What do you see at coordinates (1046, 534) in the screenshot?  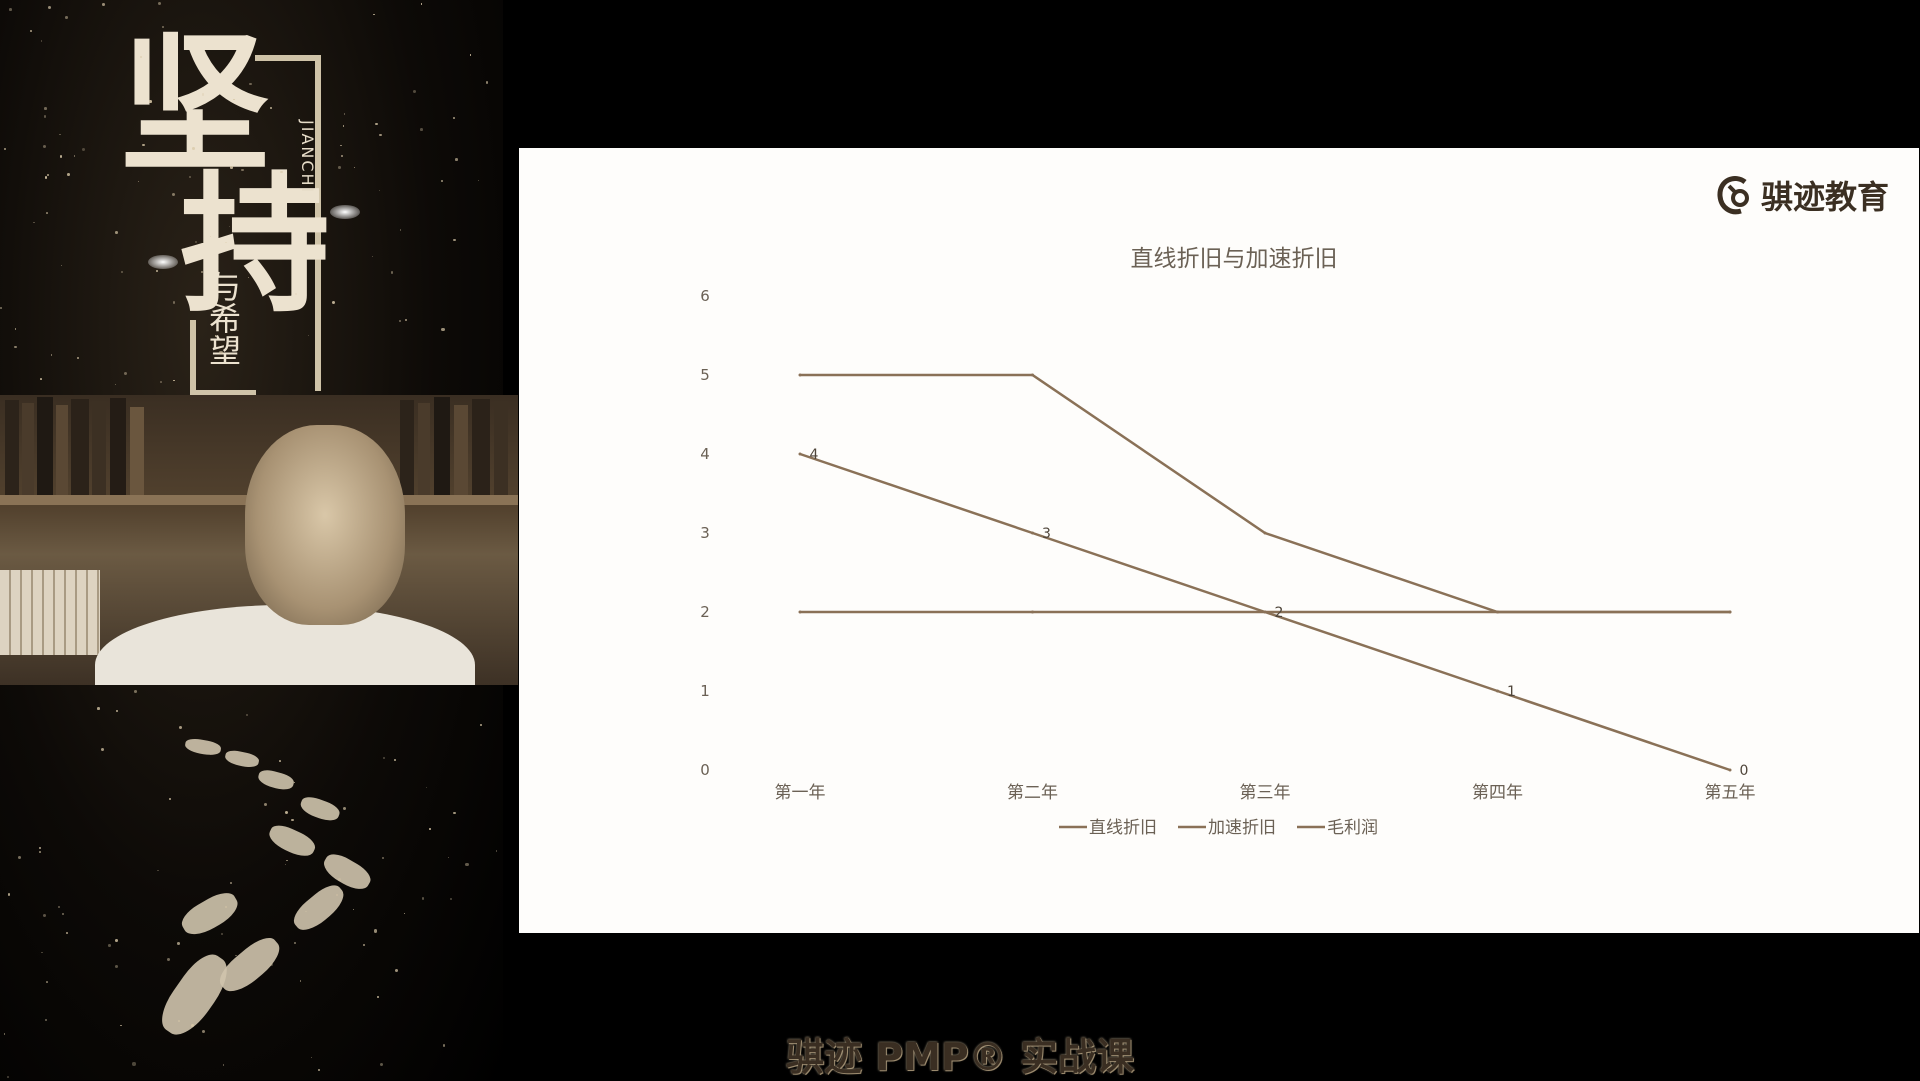 I see `data-label: 3` at bounding box center [1046, 534].